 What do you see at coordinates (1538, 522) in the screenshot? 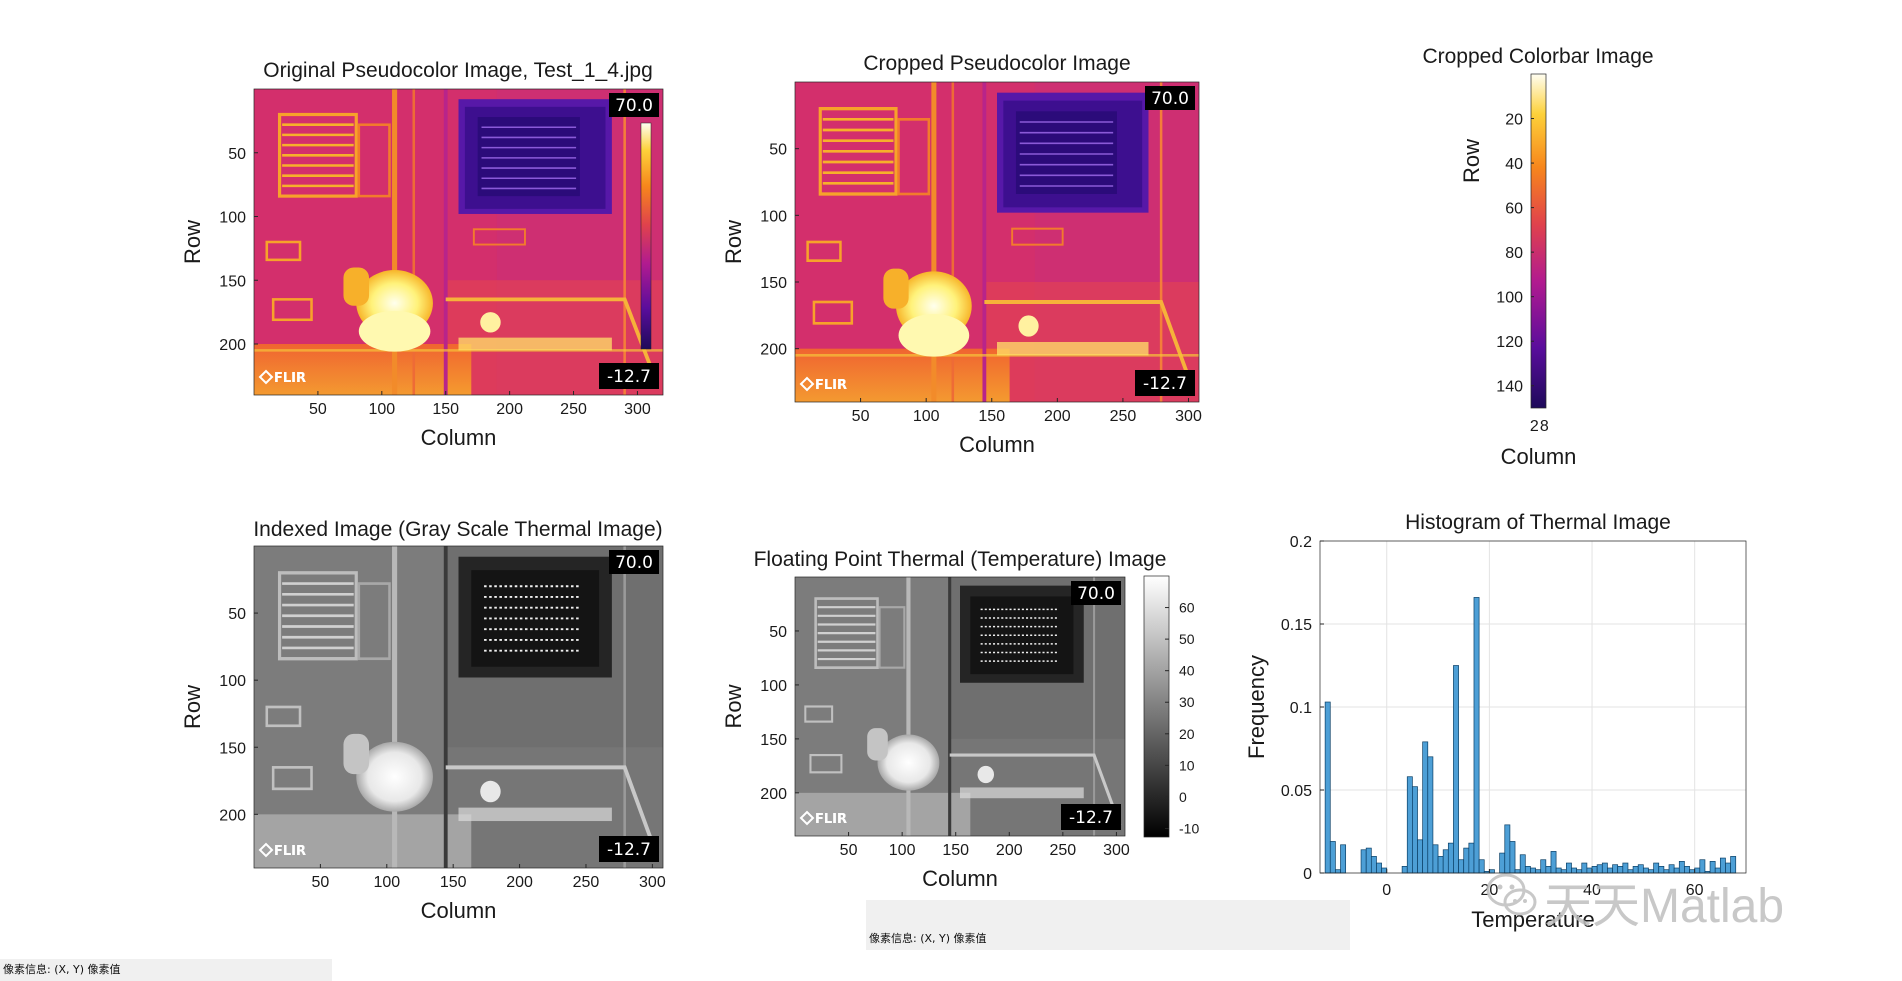
I see `panel-title: Histogram of Thermal Image` at bounding box center [1538, 522].